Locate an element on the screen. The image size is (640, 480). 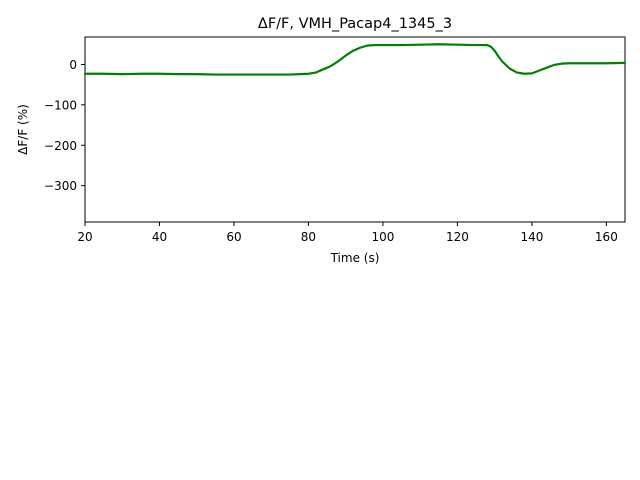
x-axis-label: Time (s) is located at coordinates (355, 258).